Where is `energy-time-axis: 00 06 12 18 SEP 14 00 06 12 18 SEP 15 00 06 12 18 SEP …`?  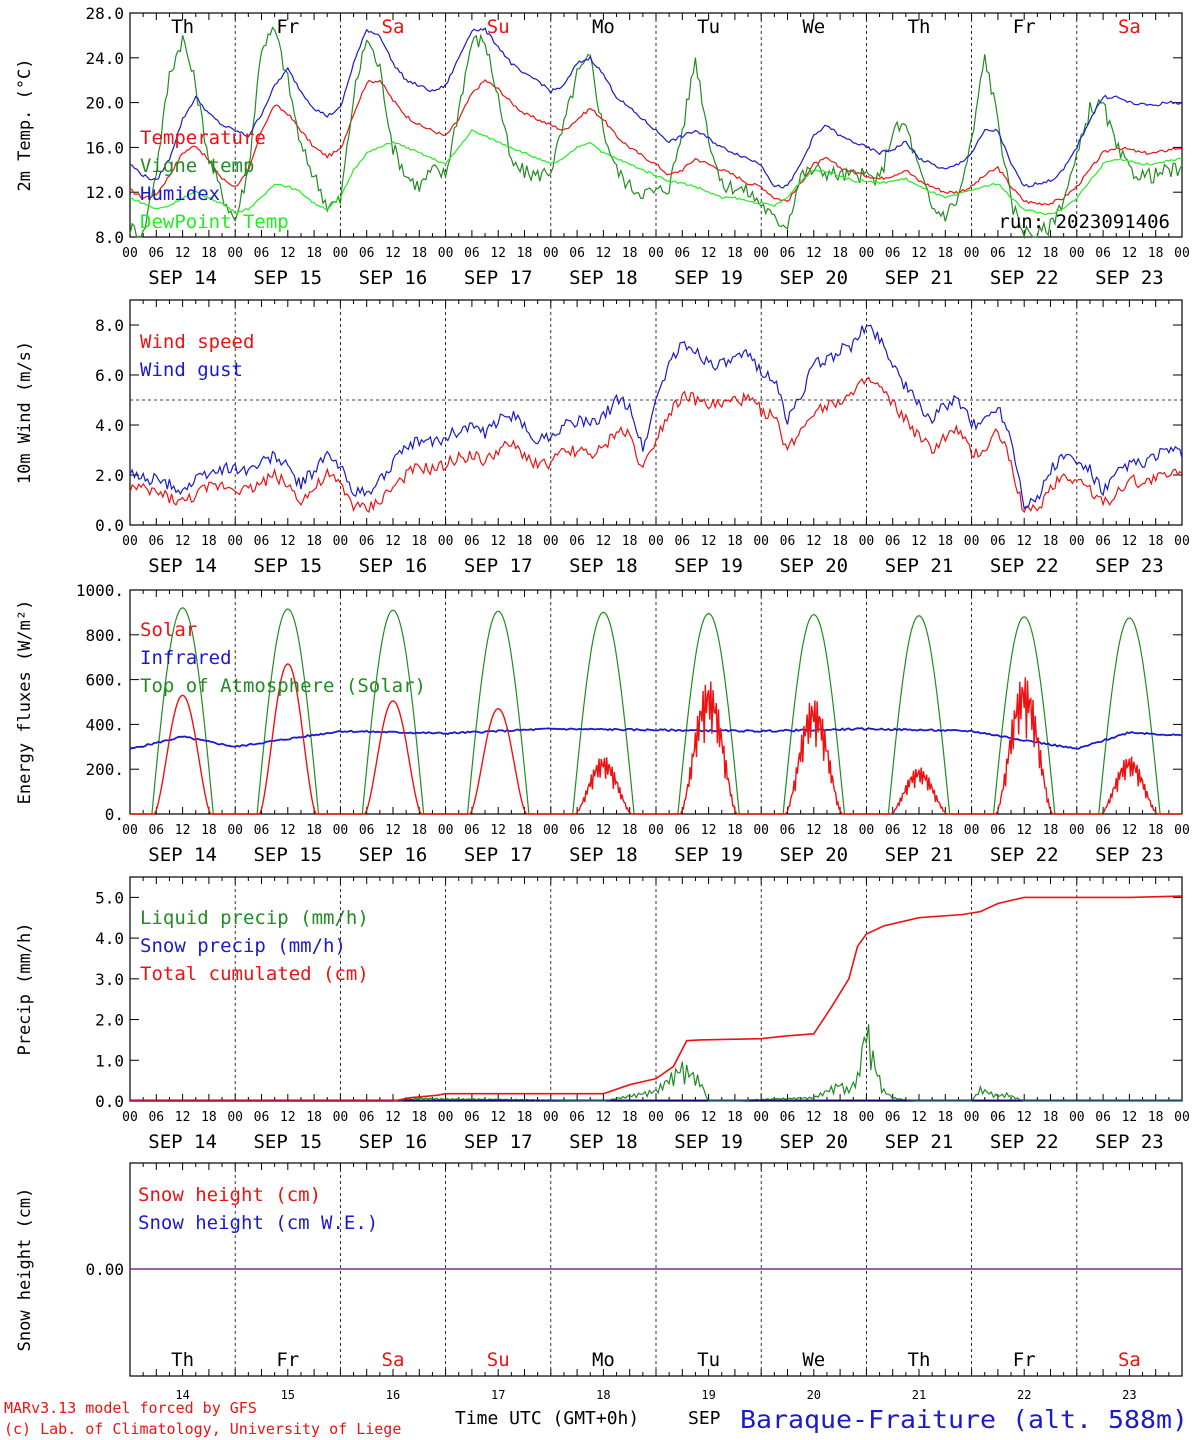 energy-time-axis: 00 06 12 18 SEP 14 00 06 12 18 SEP 15 00 06 12 18 SEP … is located at coordinates (656, 844).